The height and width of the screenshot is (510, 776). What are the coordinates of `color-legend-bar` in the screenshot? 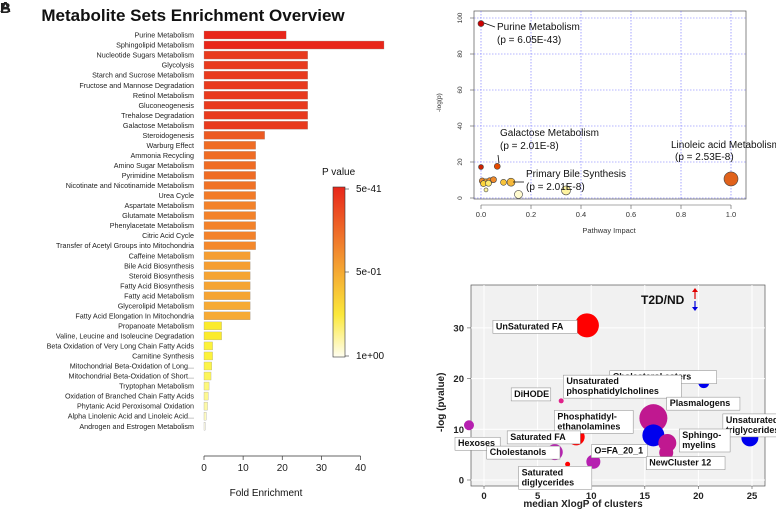 It's located at (339, 272).